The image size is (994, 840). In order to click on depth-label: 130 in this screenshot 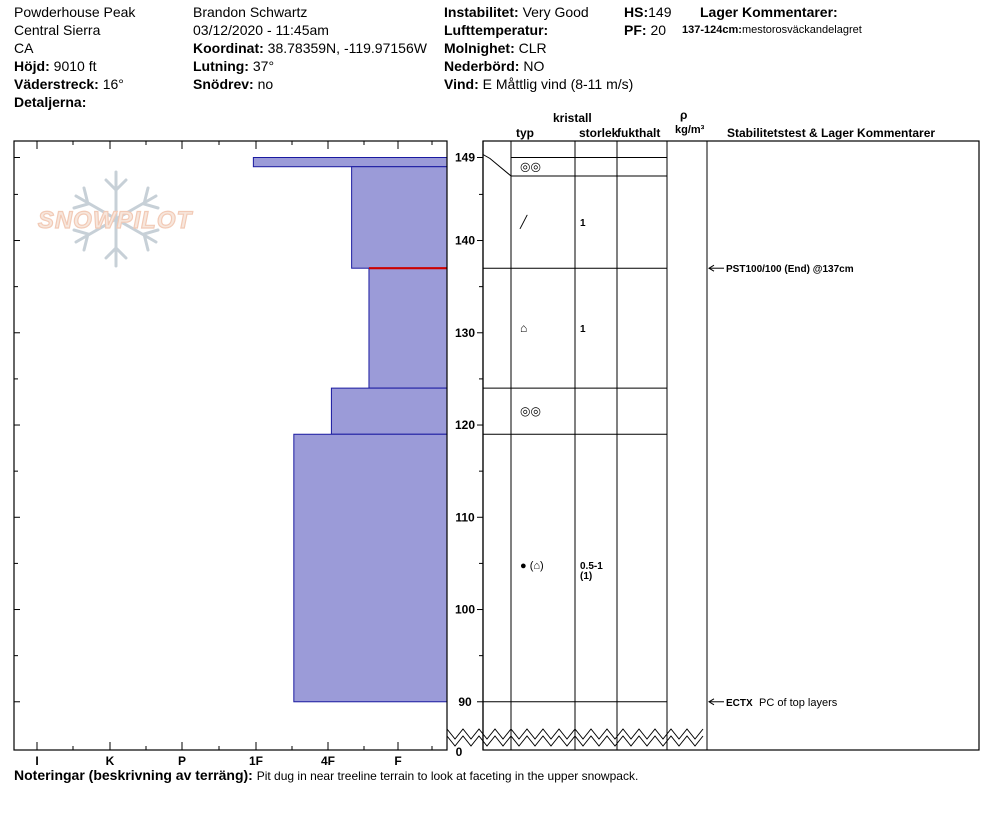, I will do `click(465, 333)`.